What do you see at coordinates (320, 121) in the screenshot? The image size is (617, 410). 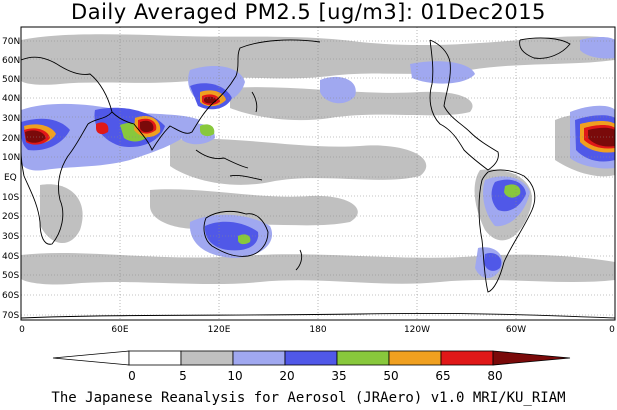 I see `level-80-plus` at bounding box center [320, 121].